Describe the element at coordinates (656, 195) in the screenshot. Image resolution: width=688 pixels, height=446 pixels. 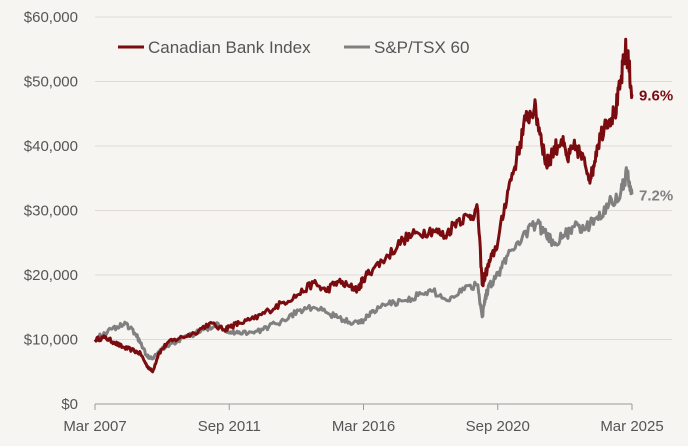
I see `end-label: 7.2%` at that location.